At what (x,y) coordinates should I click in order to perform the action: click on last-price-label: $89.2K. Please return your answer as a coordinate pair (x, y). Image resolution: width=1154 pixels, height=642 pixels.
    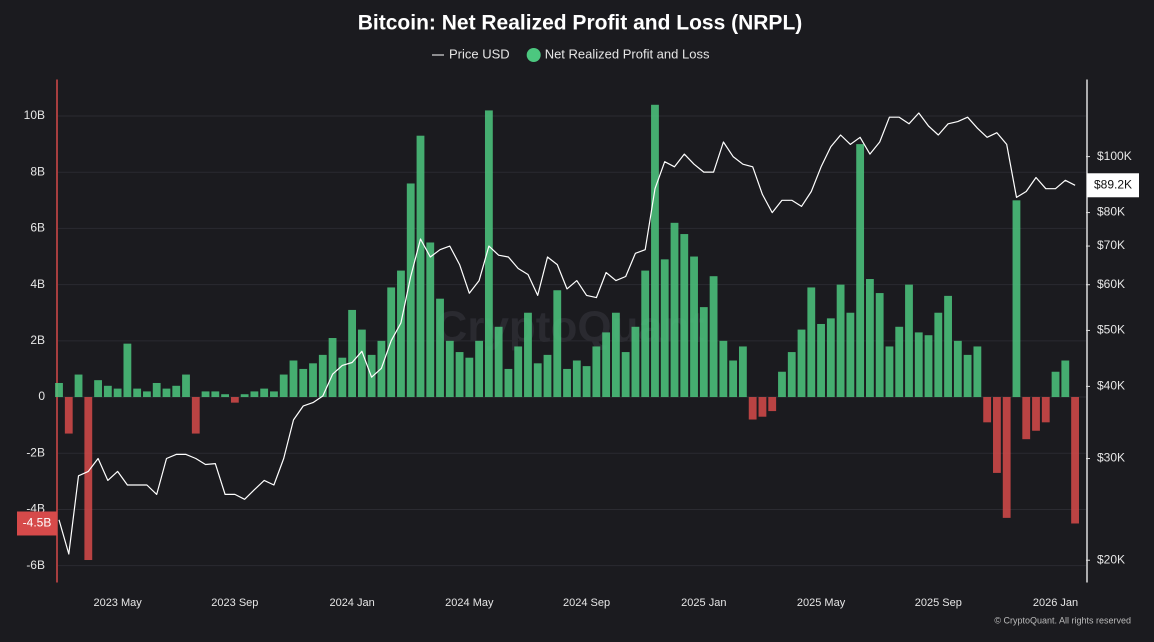
    Looking at the image, I should click on (1113, 184).